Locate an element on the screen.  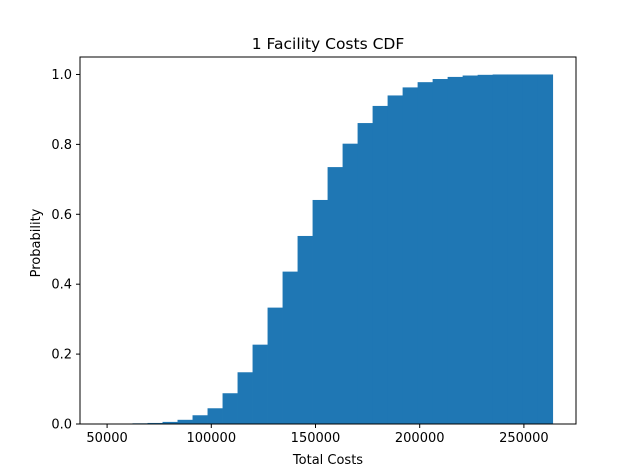
x-tick-label: 200000 is located at coordinates (420, 438).